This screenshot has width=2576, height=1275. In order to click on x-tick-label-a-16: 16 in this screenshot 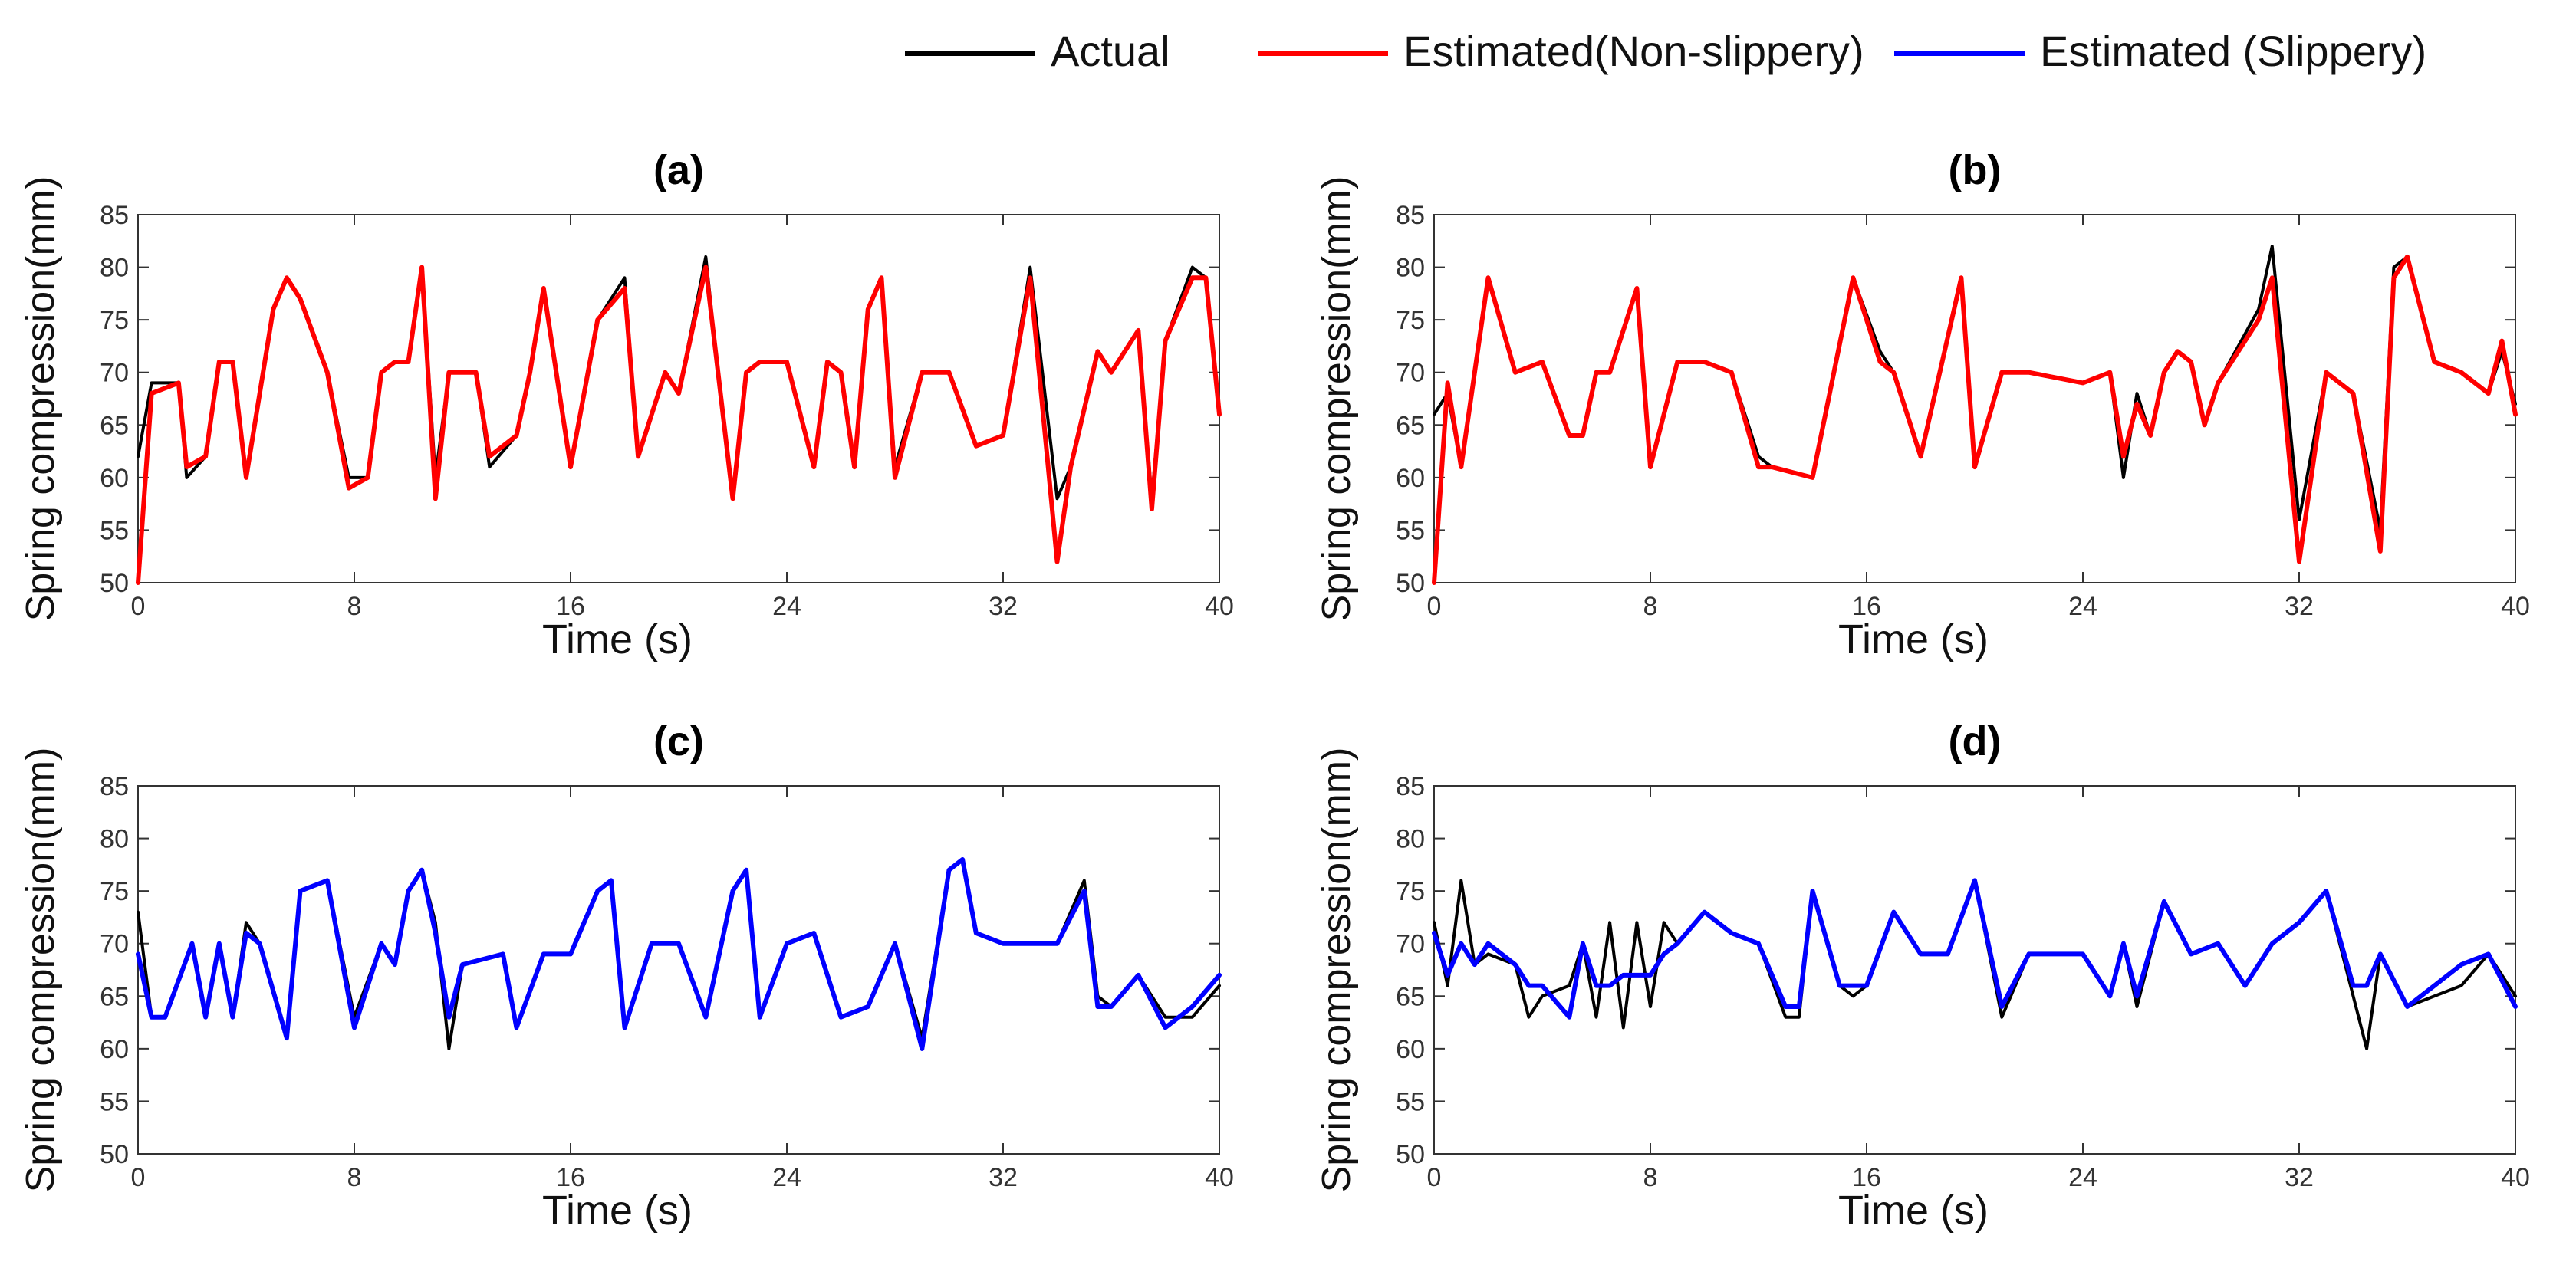, I will do `click(570, 606)`.